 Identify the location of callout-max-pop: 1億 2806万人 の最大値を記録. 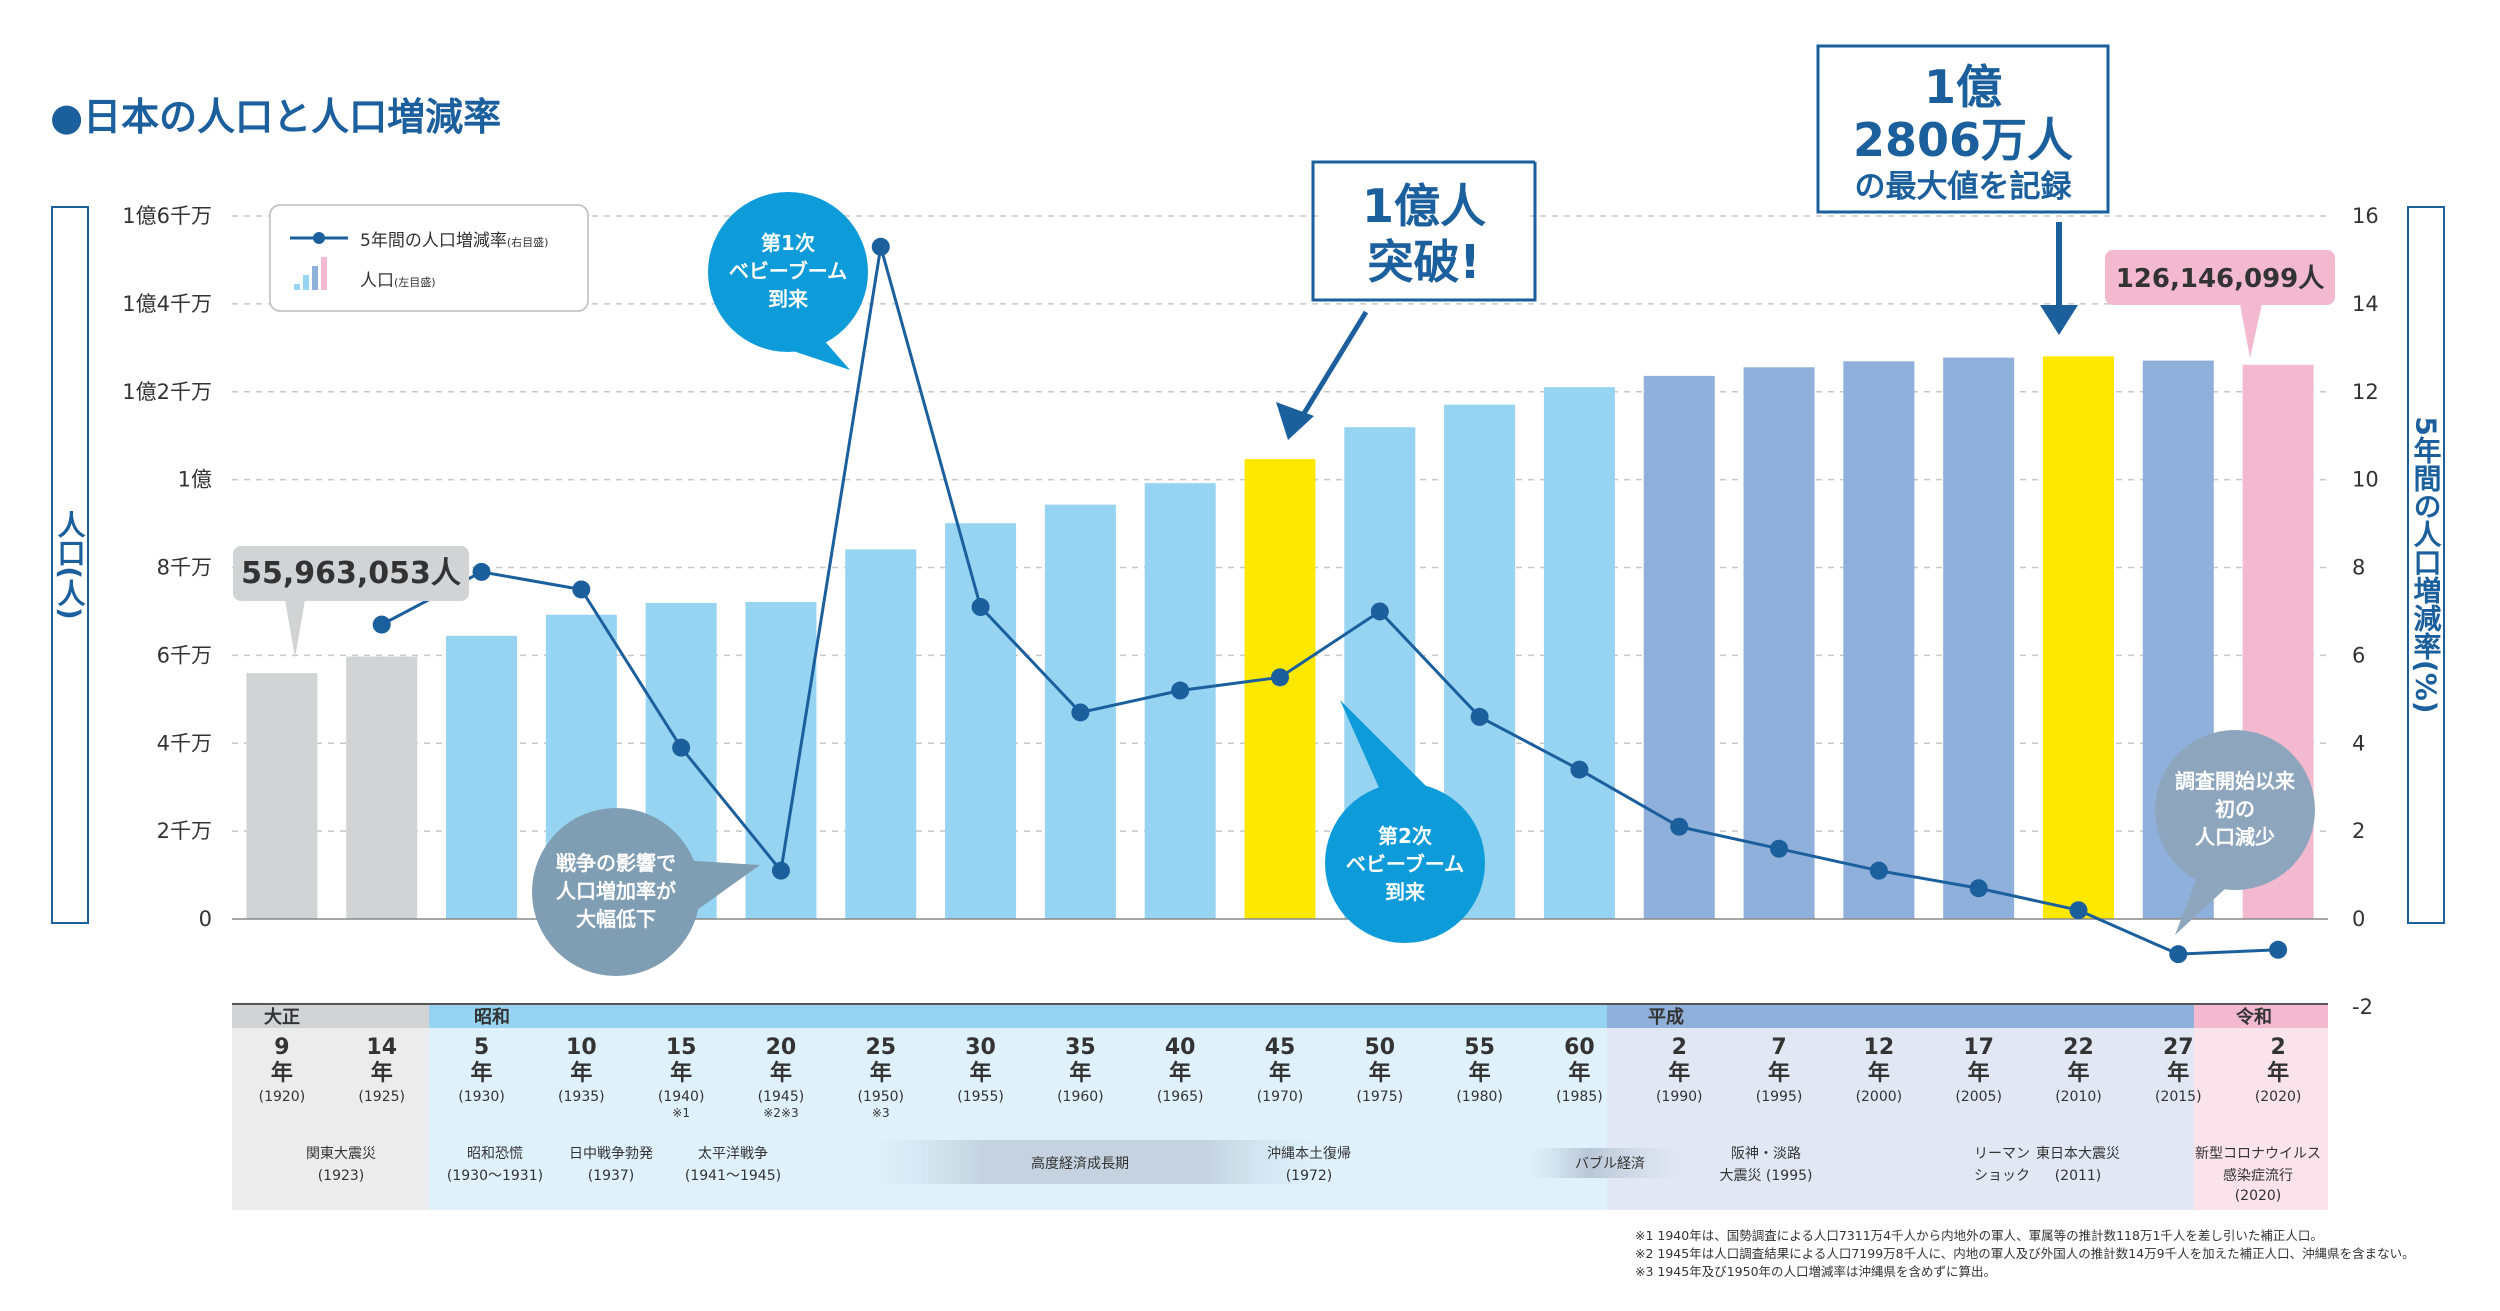
(1963, 189).